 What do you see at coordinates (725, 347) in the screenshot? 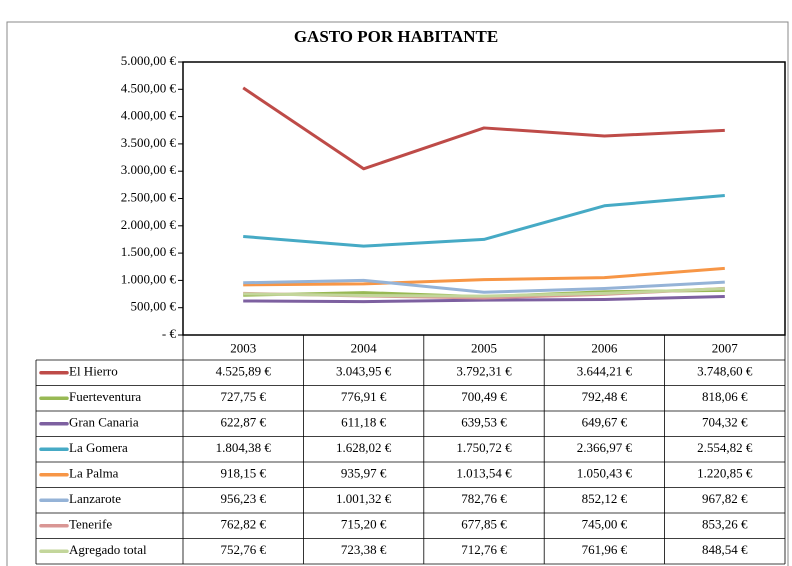
I see `x-tick-label: 2007` at bounding box center [725, 347].